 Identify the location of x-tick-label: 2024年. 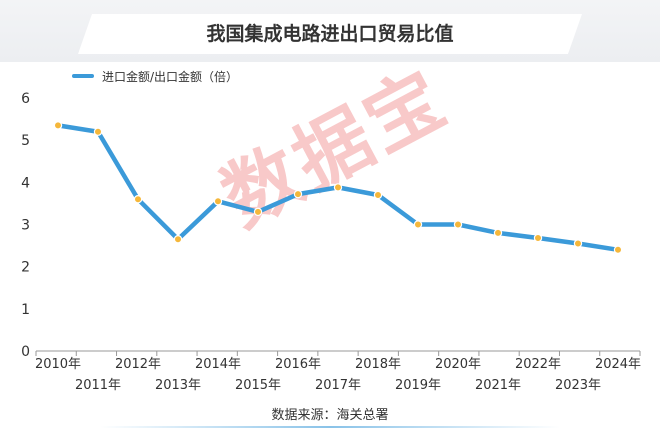
(618, 364).